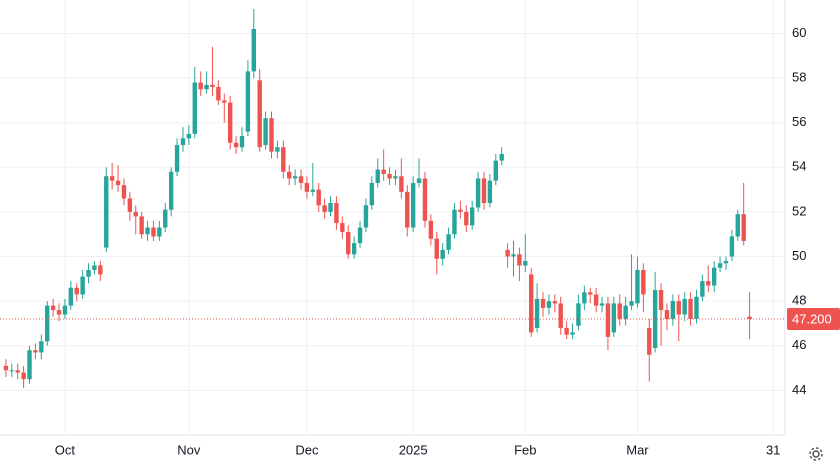 The height and width of the screenshot is (465, 840). I want to click on y-tick-label: 52, so click(799, 210).